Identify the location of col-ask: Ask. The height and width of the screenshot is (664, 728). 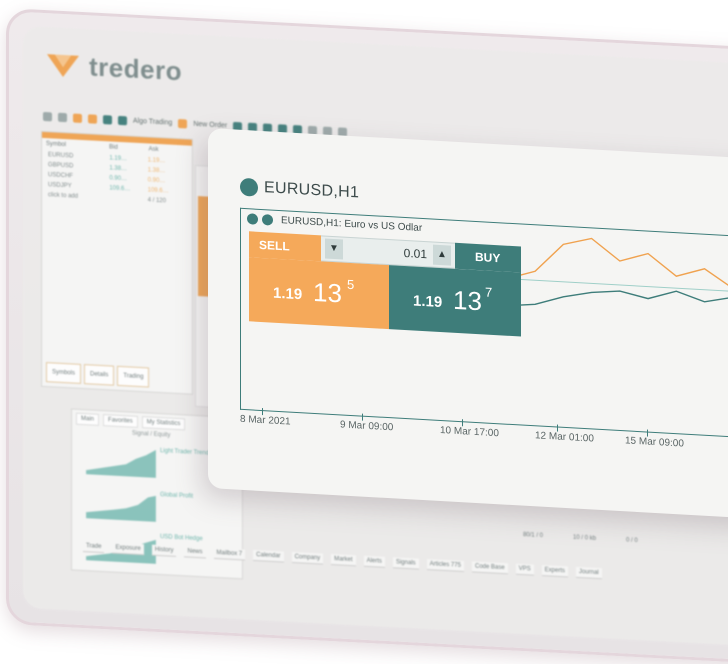
(153, 149).